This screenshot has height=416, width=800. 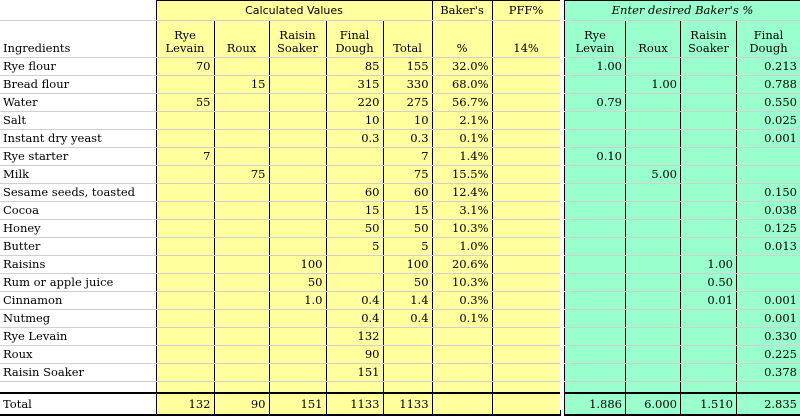 What do you see at coordinates (297, 283) in the screenshot?
I see `raisin-soaker-cell: 50` at bounding box center [297, 283].